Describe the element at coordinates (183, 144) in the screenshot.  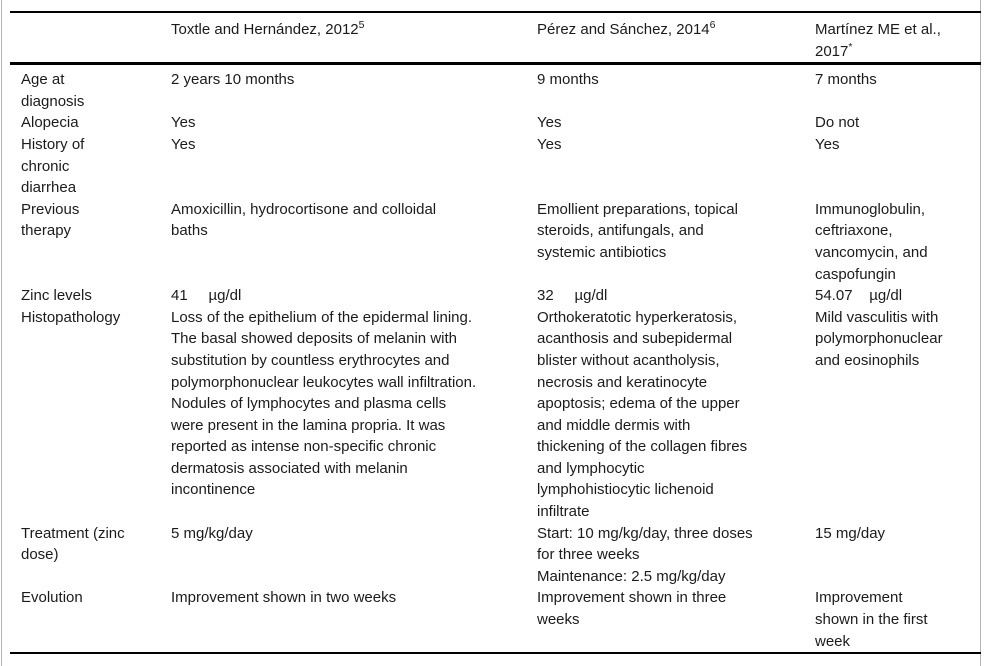
I see `cell-diarrhea-toxtle: Yes` at that location.